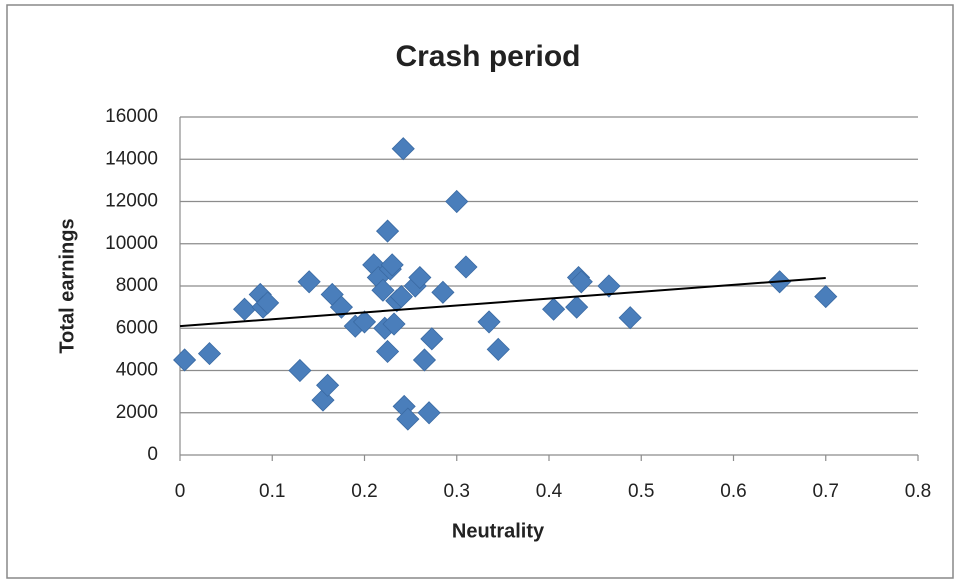 This screenshot has width=959, height=580. Describe the element at coordinates (549, 491) in the screenshot. I see `x-tick-label: 0.4` at that location.